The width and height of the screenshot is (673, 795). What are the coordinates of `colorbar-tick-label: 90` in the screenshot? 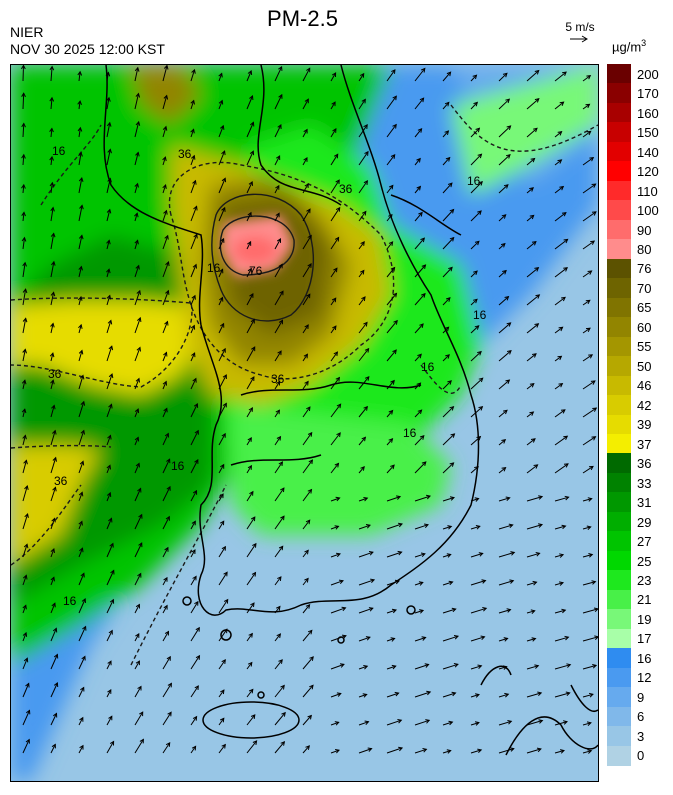 It's located at (644, 230).